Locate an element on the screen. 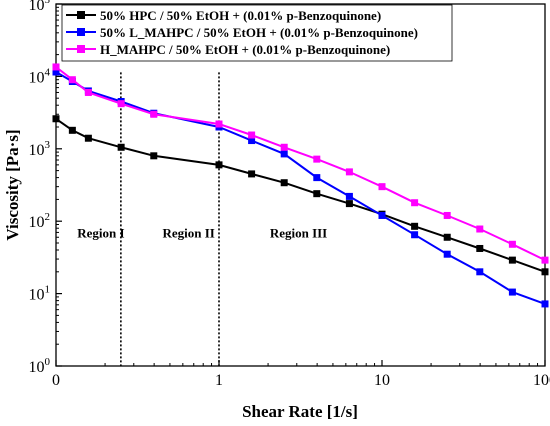 Image resolution: width=550 pixels, height=426 pixels. x-axis-ticks: 0 1 10 100 is located at coordinates (301, 374).